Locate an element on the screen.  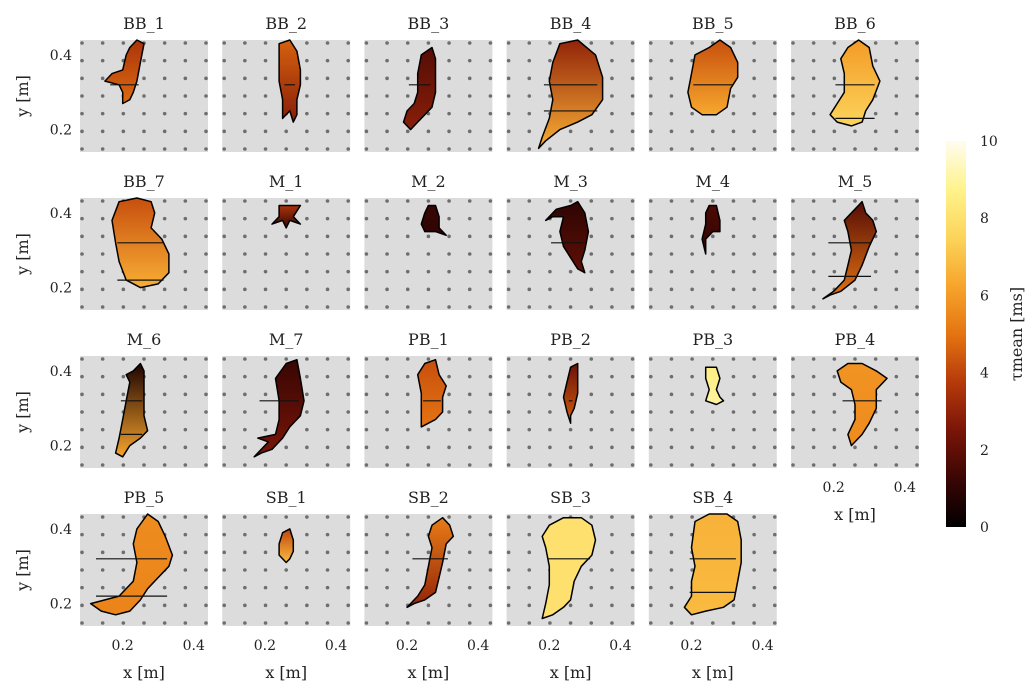
x-tick-label: 0.4 is located at coordinates (620, 646).